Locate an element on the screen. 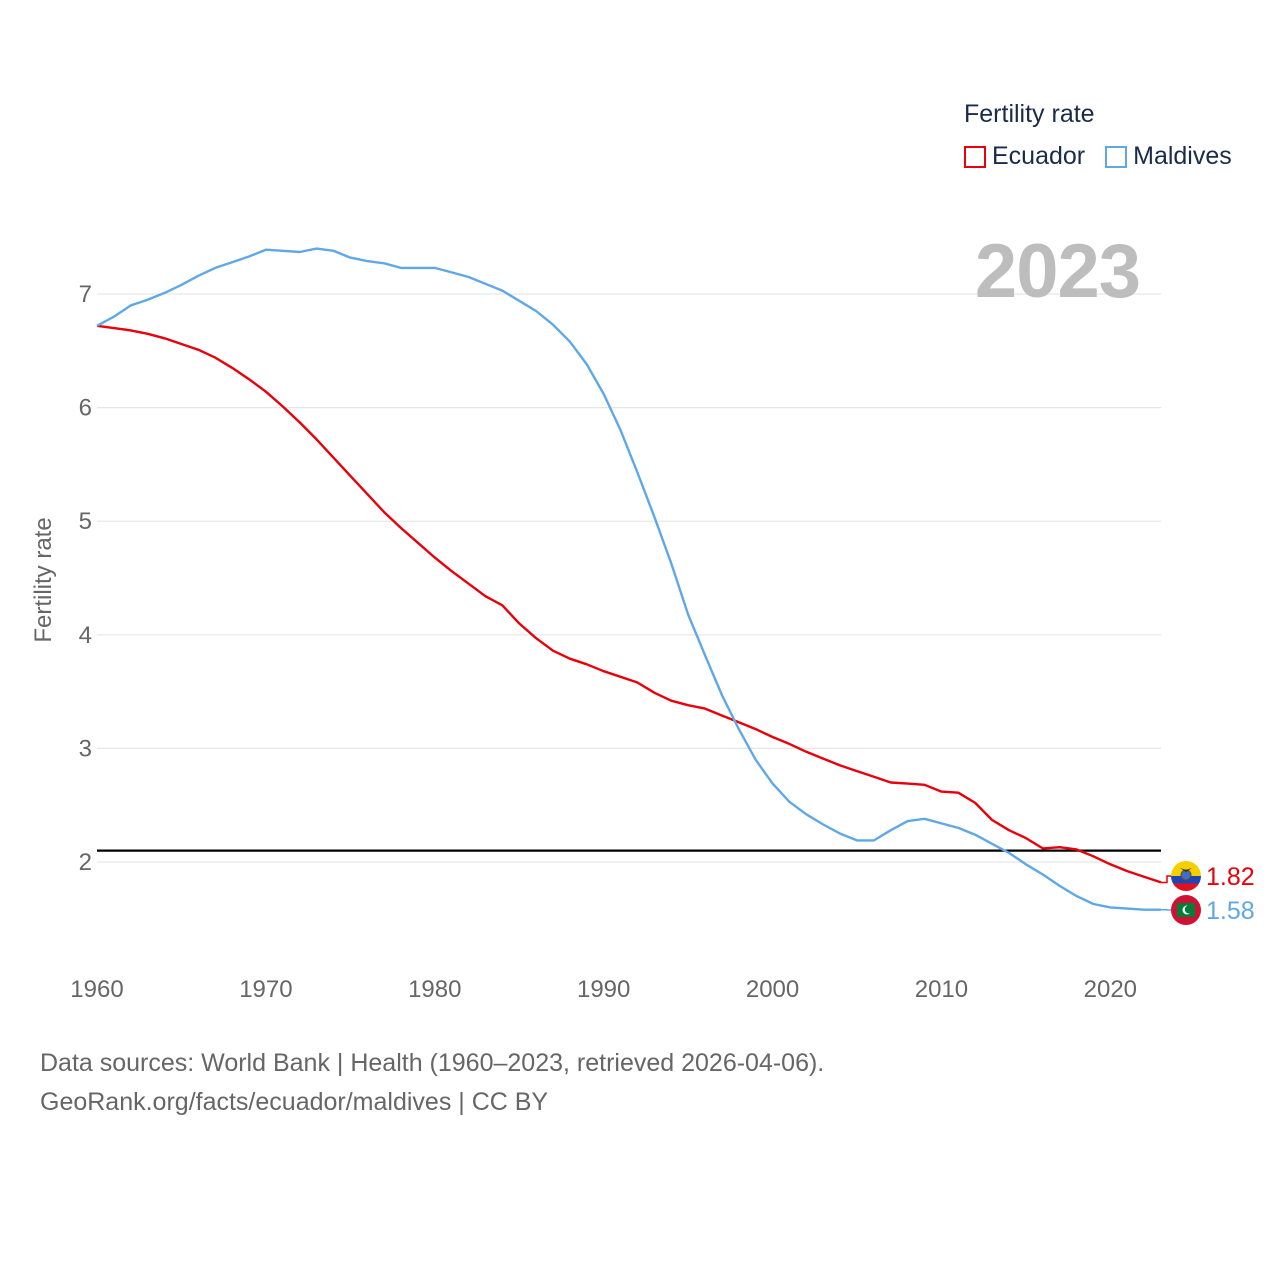  ecuador-flag-icon is located at coordinates (1186, 876).